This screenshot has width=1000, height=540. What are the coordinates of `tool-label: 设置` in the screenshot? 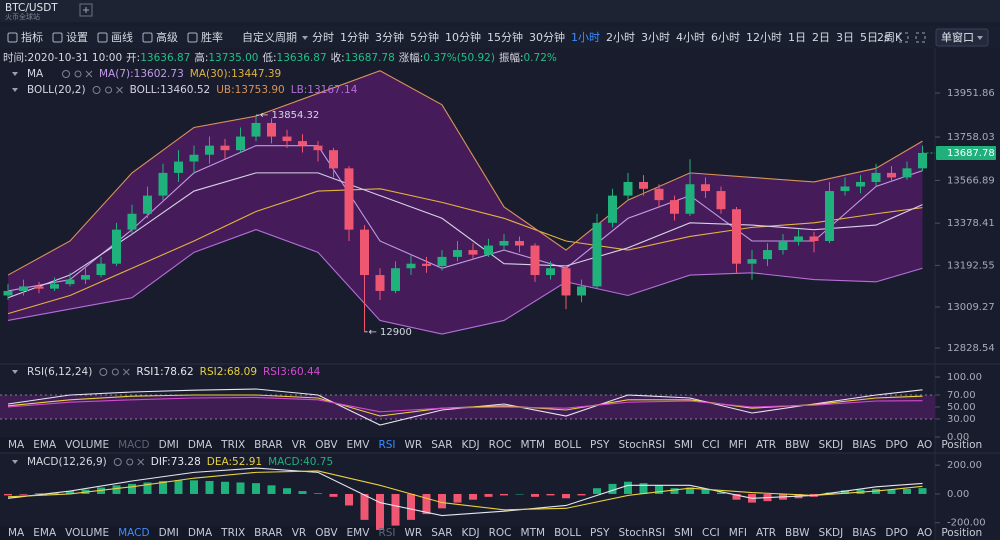 It's located at (77, 37).